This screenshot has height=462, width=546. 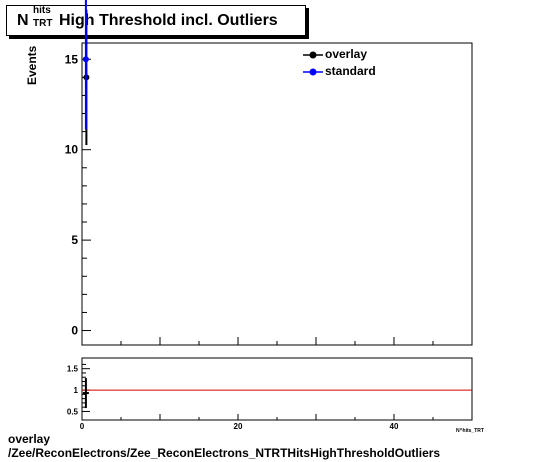 What do you see at coordinates (350, 71) in the screenshot?
I see `legend-standard-label: standard` at bounding box center [350, 71].